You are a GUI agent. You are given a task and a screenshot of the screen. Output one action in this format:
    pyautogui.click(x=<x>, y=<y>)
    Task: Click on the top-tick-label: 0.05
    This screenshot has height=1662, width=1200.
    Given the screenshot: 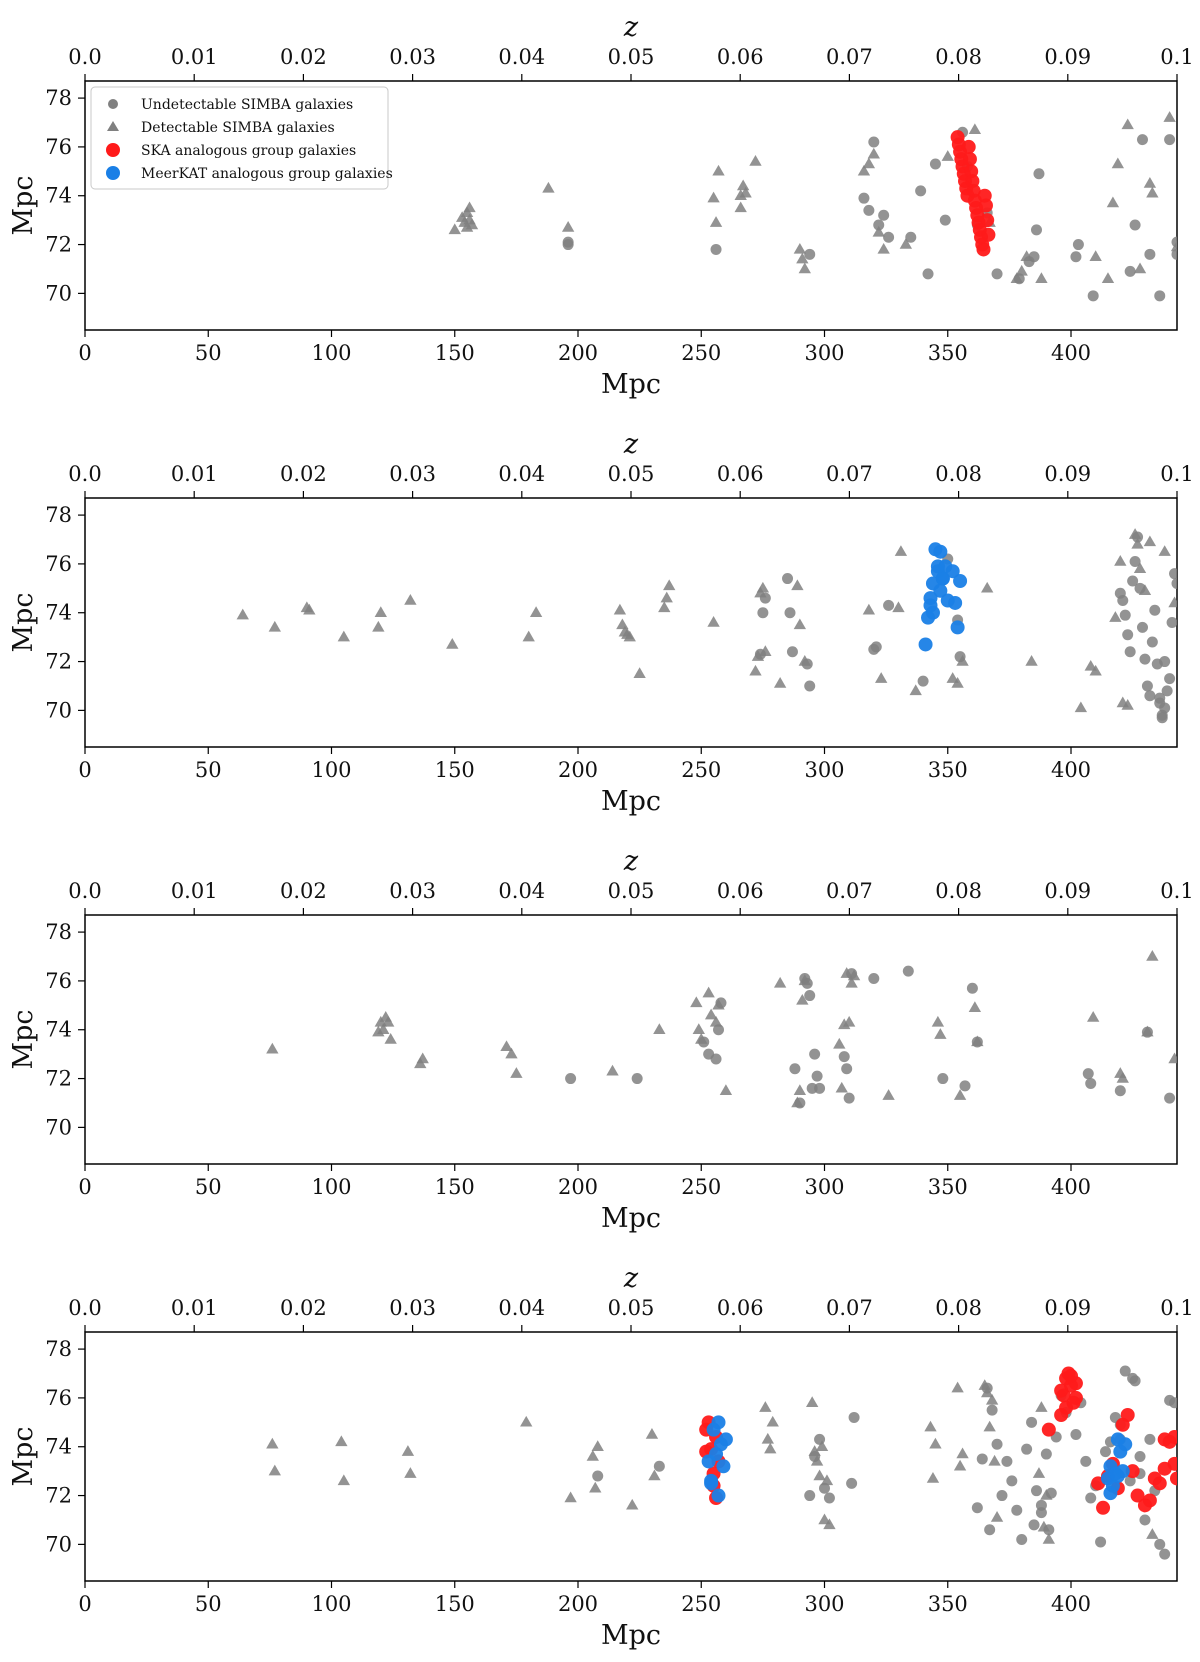 What is the action you would take?
    pyautogui.click(x=631, y=57)
    